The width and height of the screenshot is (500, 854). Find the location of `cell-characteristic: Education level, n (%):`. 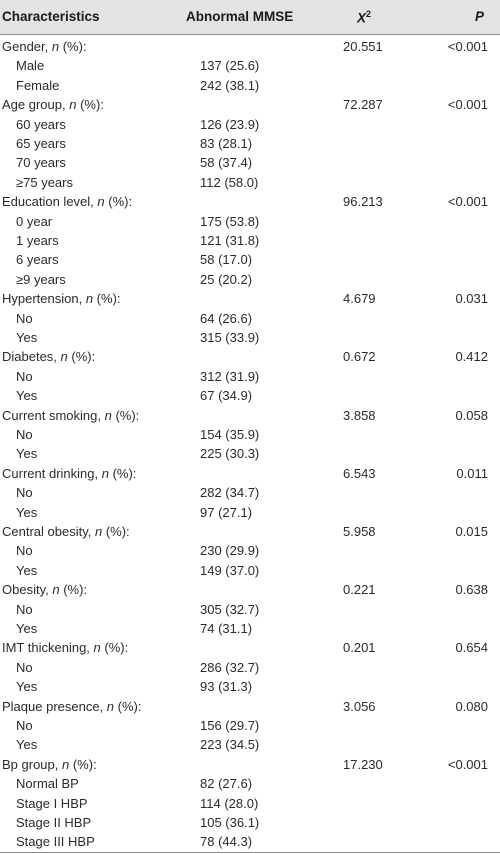

cell-characteristic: Education level, n (%): is located at coordinates (67, 201).